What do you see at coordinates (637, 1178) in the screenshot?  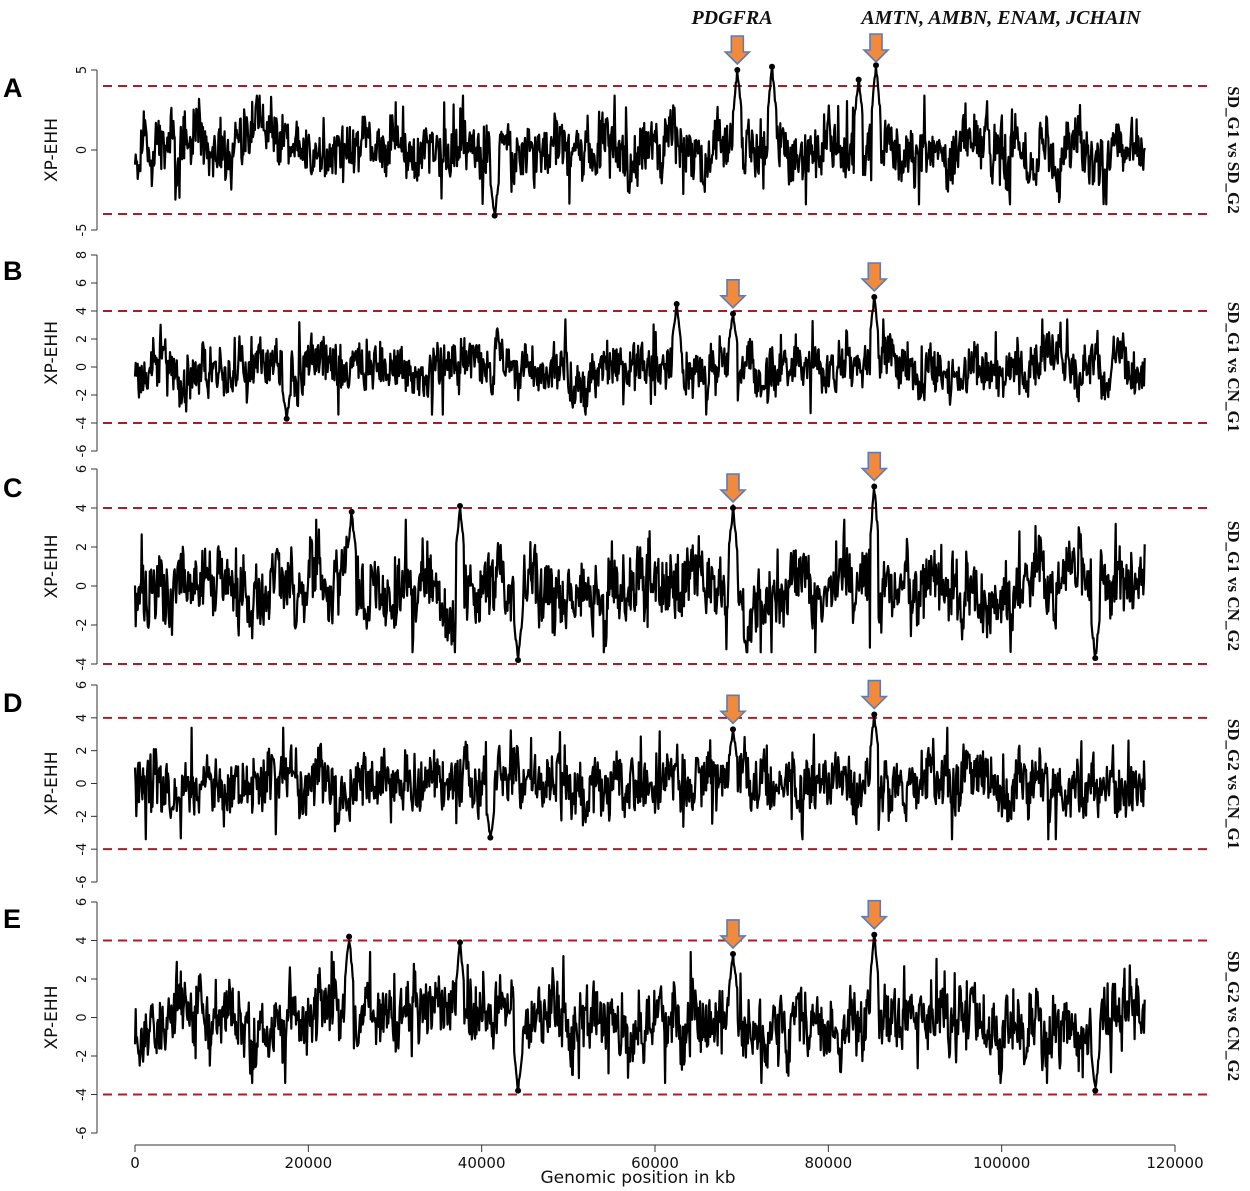 I see `x-axis-label: Genomic position in kb` at bounding box center [637, 1178].